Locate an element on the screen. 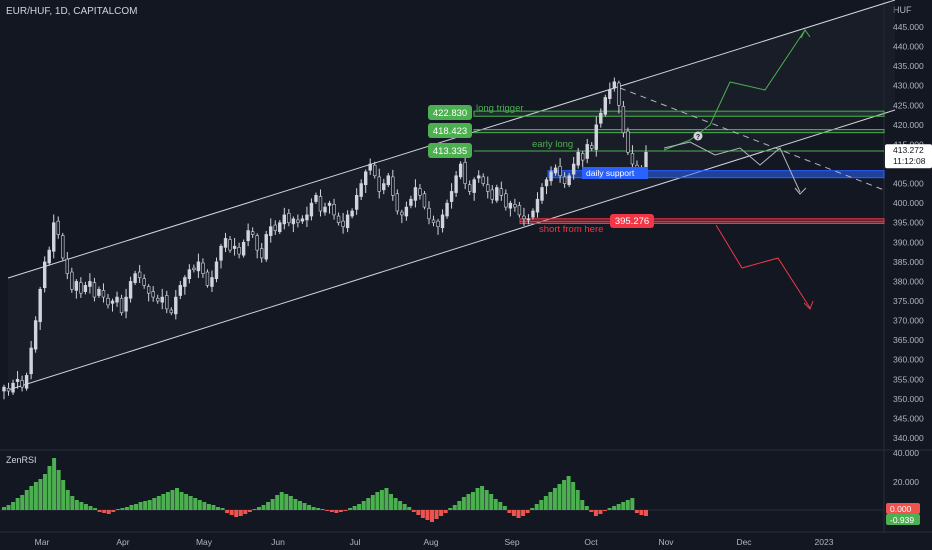  short-price: 395.276 is located at coordinates (632, 221).